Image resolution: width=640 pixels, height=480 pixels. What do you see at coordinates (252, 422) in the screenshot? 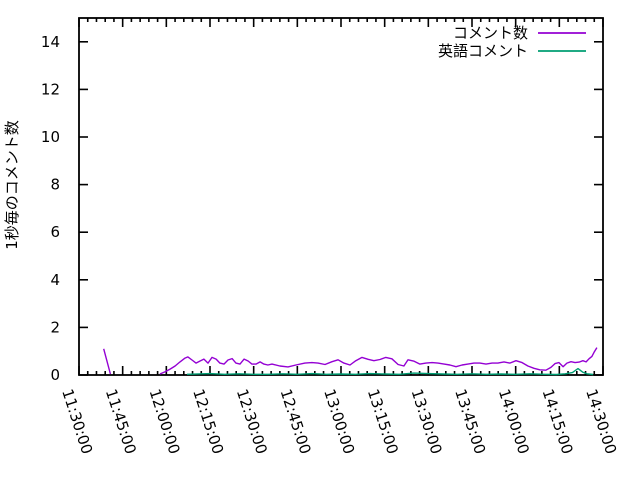
I see `x-tick-label: 12:30:00` at bounding box center [252, 422].